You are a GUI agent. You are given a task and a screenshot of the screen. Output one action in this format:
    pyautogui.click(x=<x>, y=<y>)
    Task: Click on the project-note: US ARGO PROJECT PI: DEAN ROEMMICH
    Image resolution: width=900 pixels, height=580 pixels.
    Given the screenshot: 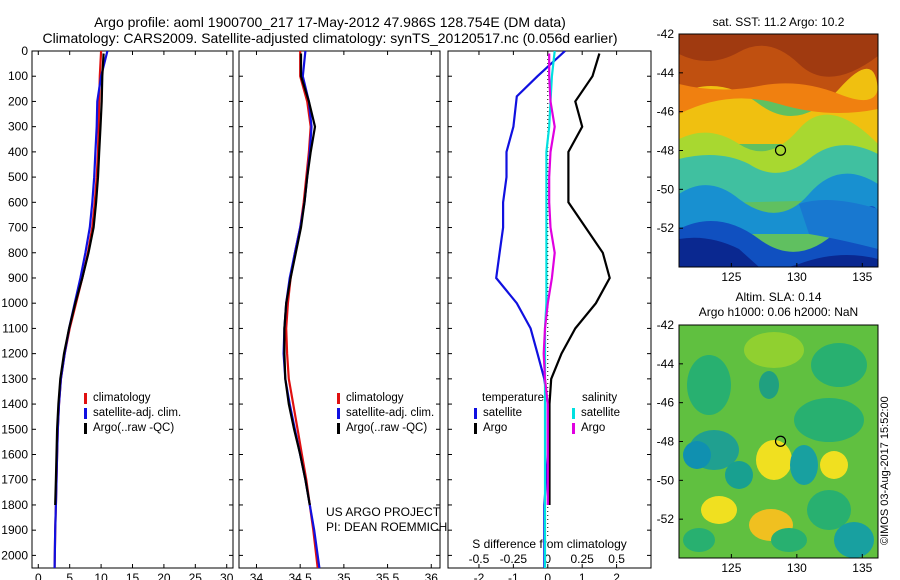 What is the action you would take?
    pyautogui.click(x=386, y=520)
    